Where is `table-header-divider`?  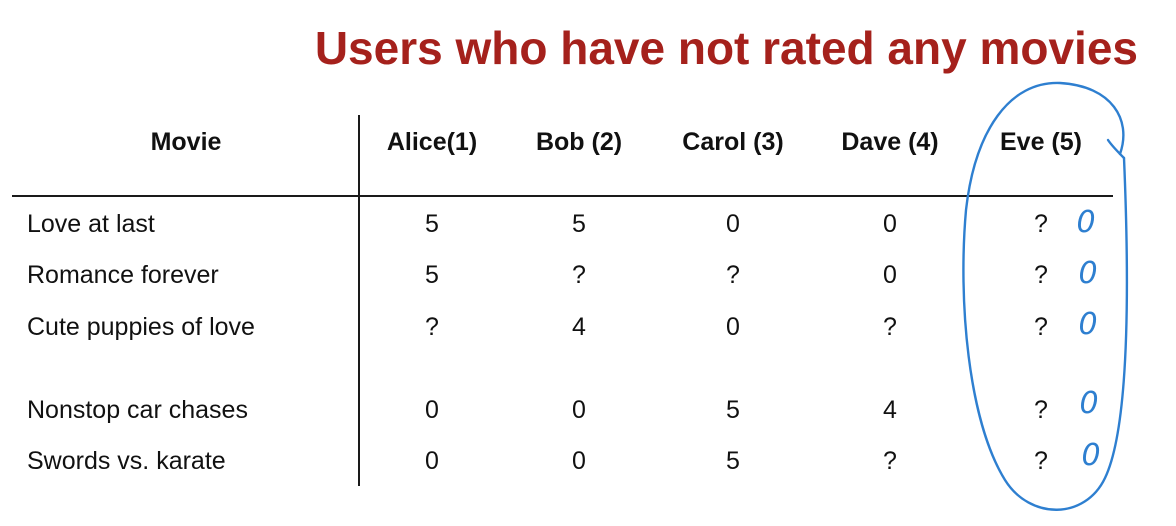
table-header-divider is located at coordinates (562, 196).